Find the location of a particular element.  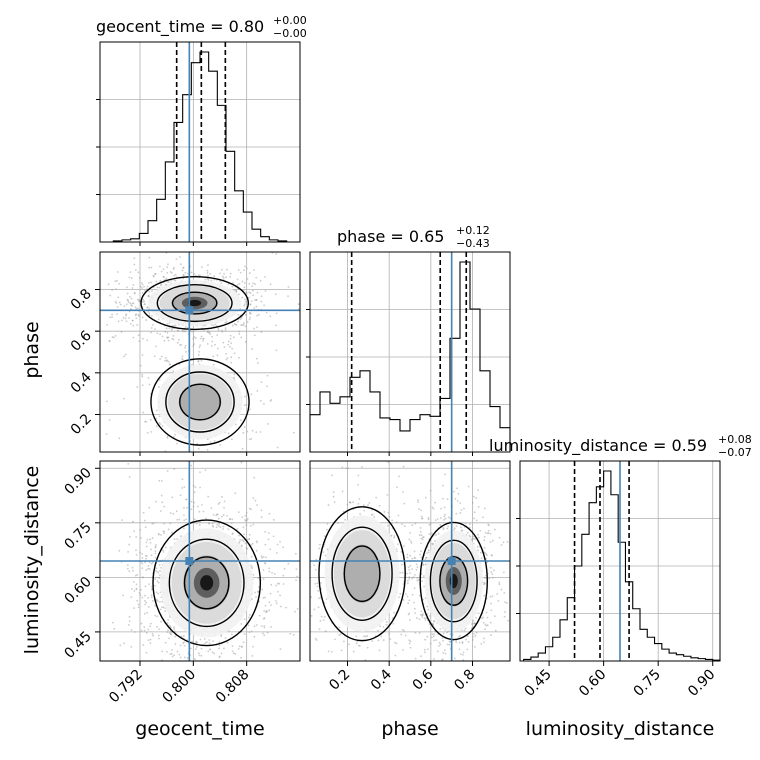

panel-frame is located at coordinates (620, 561).